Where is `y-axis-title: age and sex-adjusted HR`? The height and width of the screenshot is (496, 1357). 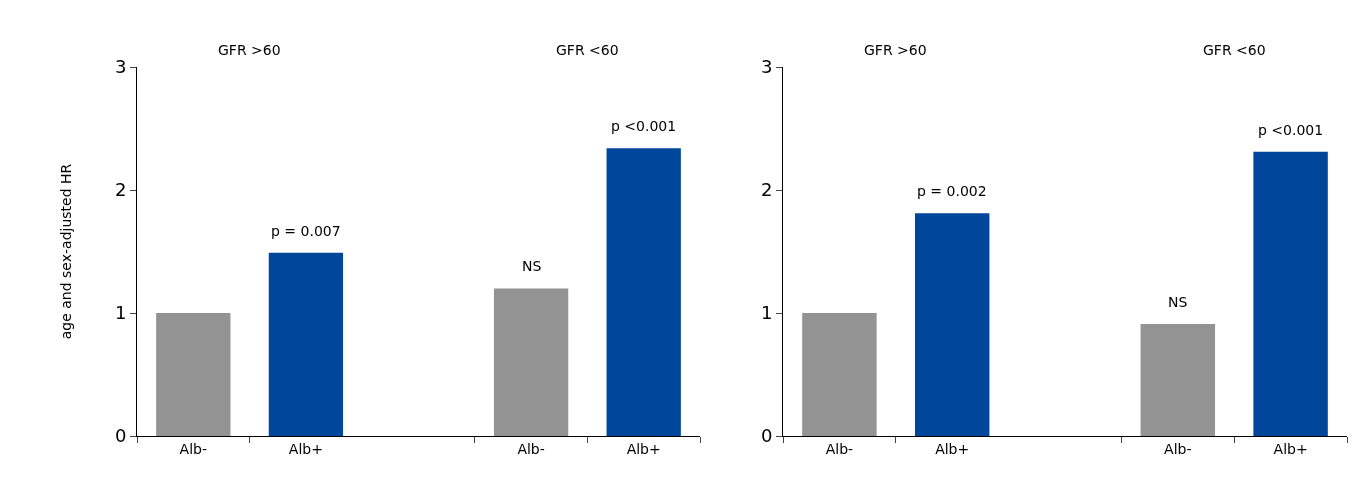
y-axis-title: age and sex-adjusted HR is located at coordinates (65, 251).